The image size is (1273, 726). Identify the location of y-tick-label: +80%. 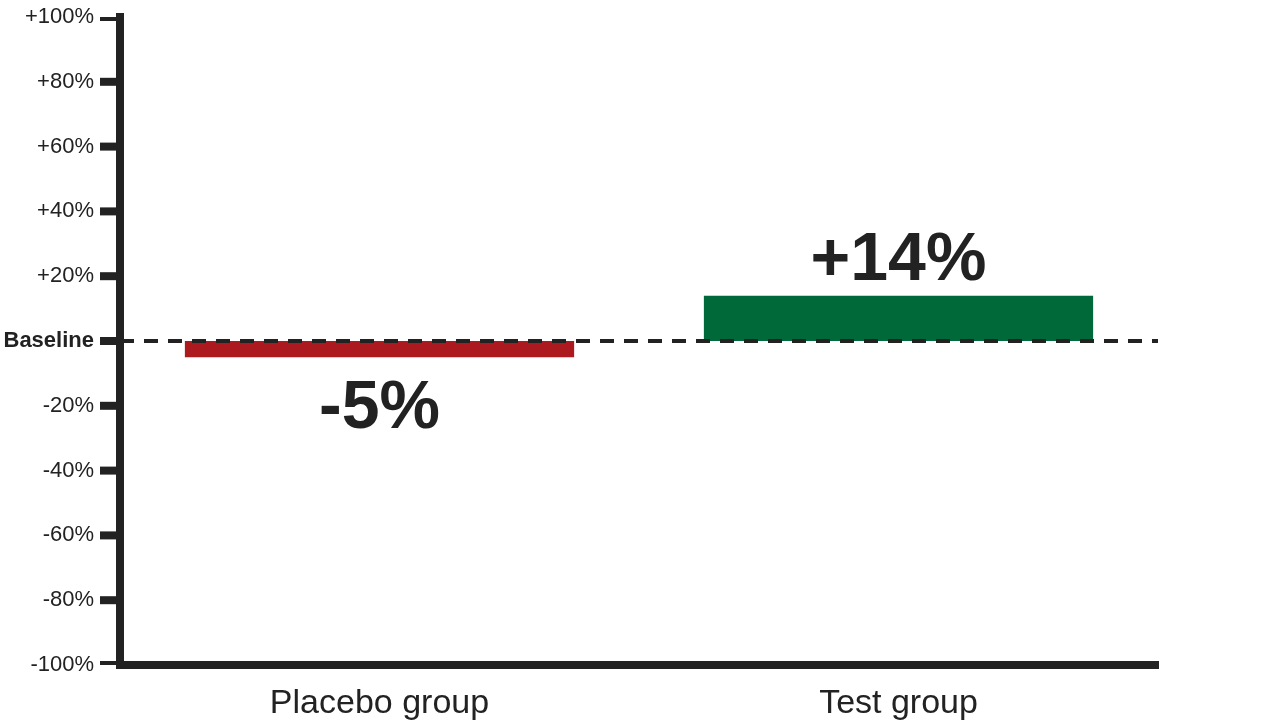
(65, 80).